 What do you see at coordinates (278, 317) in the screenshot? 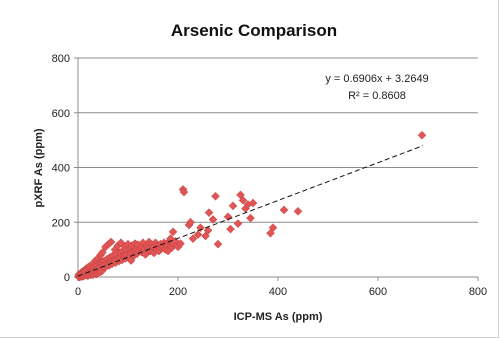
I see `x-axis-label: ICP-MS As (ppm)` at bounding box center [278, 317].